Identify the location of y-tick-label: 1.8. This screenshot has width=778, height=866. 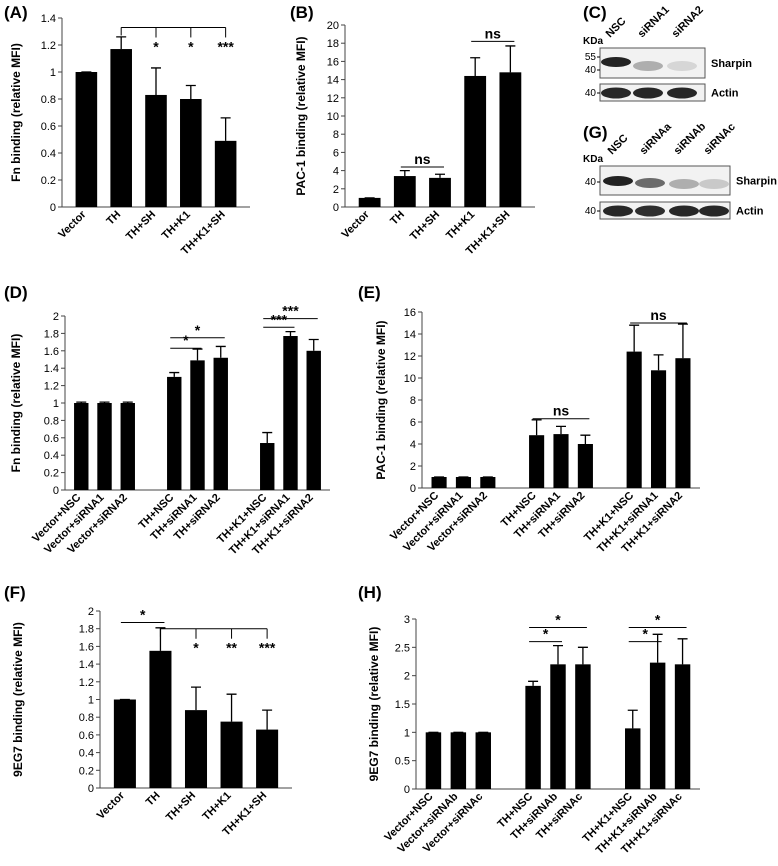
(86, 630).